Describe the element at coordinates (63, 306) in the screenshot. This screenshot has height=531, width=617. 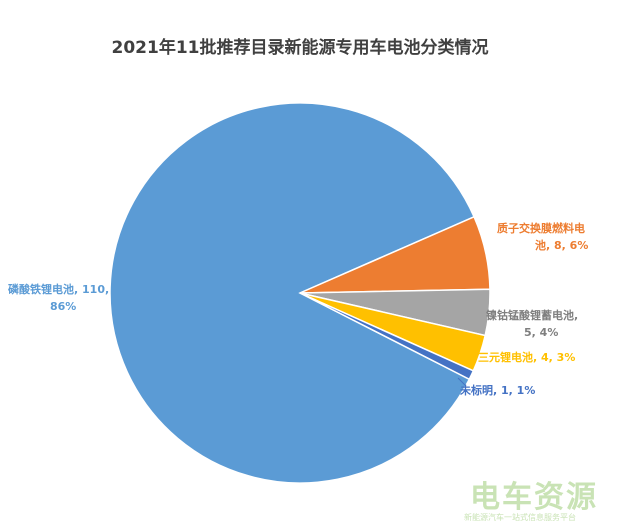
I see `data-label-line2-0: 86%` at that location.